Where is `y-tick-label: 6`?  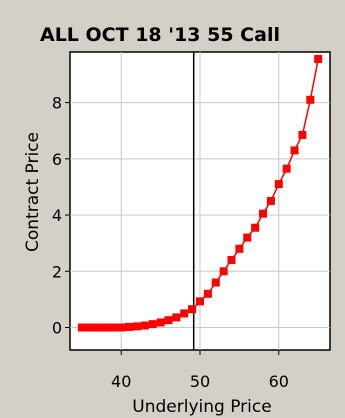 y-tick-label: 6 is located at coordinates (57, 159).